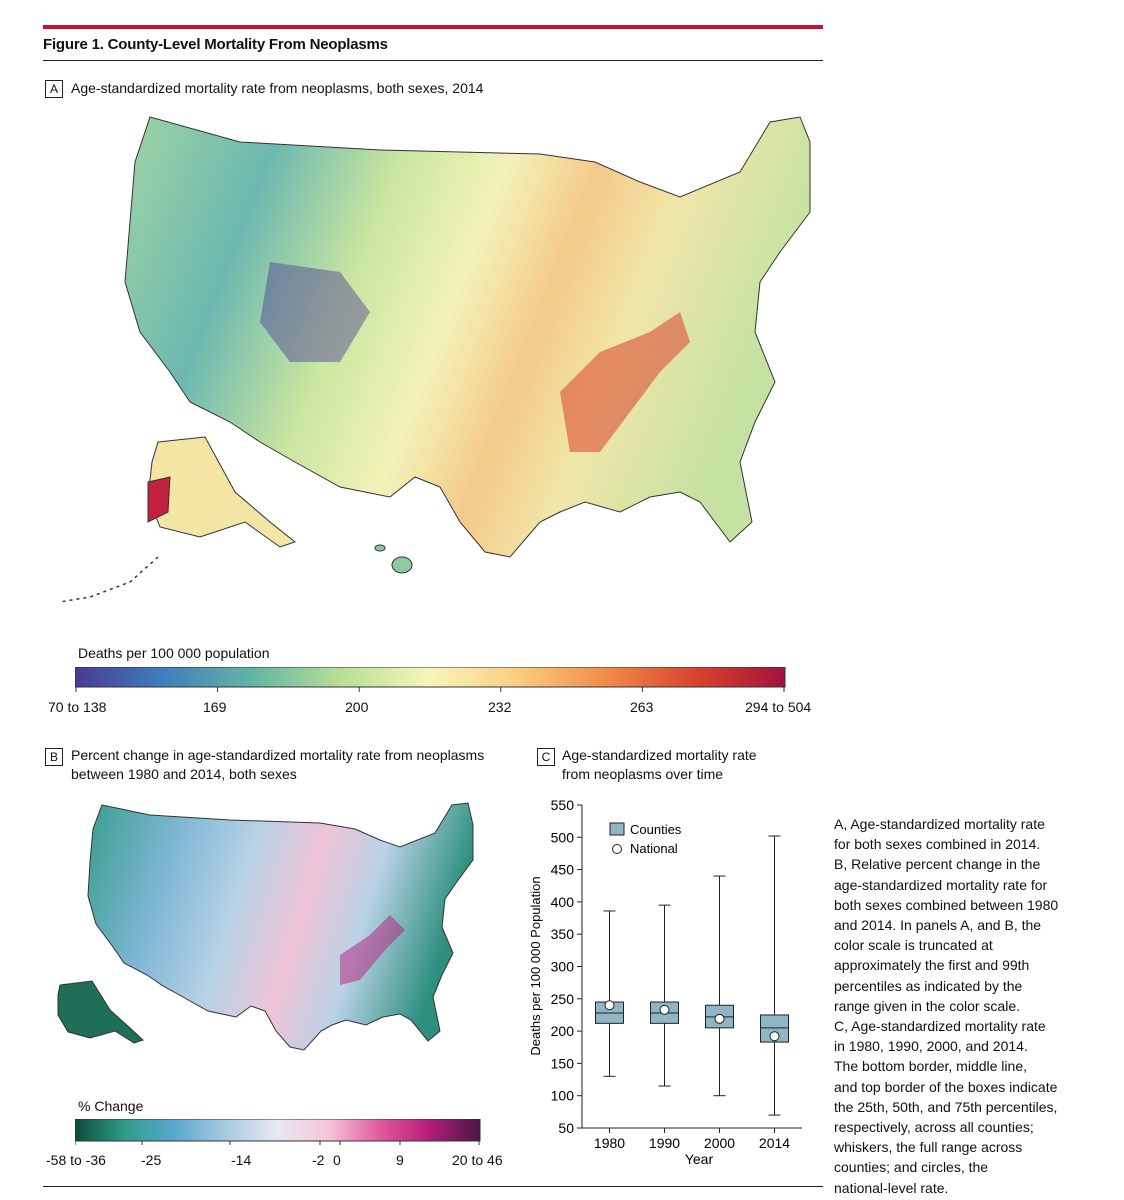 The image size is (1124, 1200). What do you see at coordinates (54, 757) in the screenshot?
I see `panel-b-letter: B` at bounding box center [54, 757].